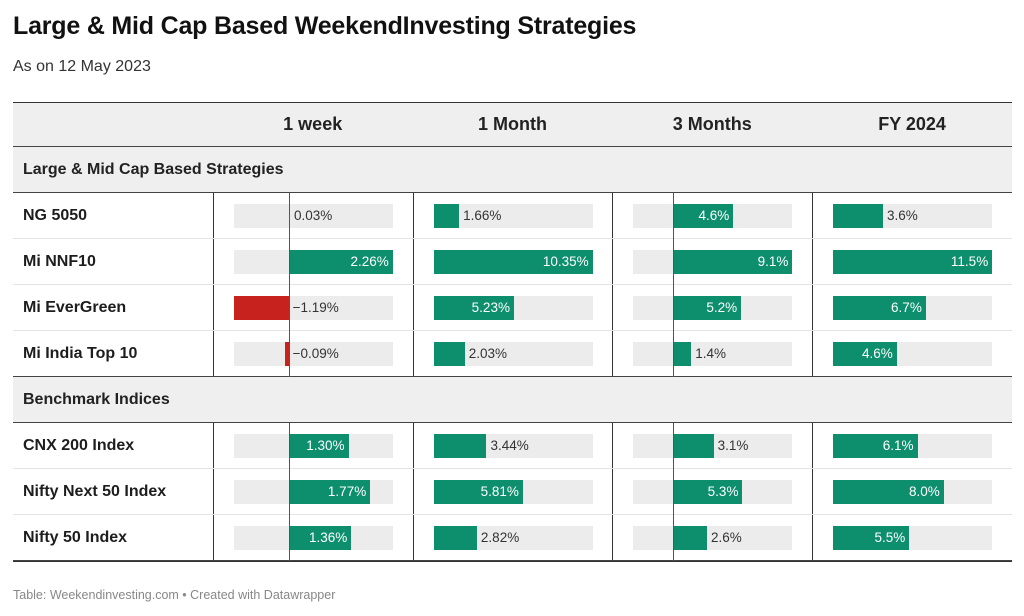 The width and height of the screenshot is (1024, 616). I want to click on value-cell: 1.77%, so click(312, 492).